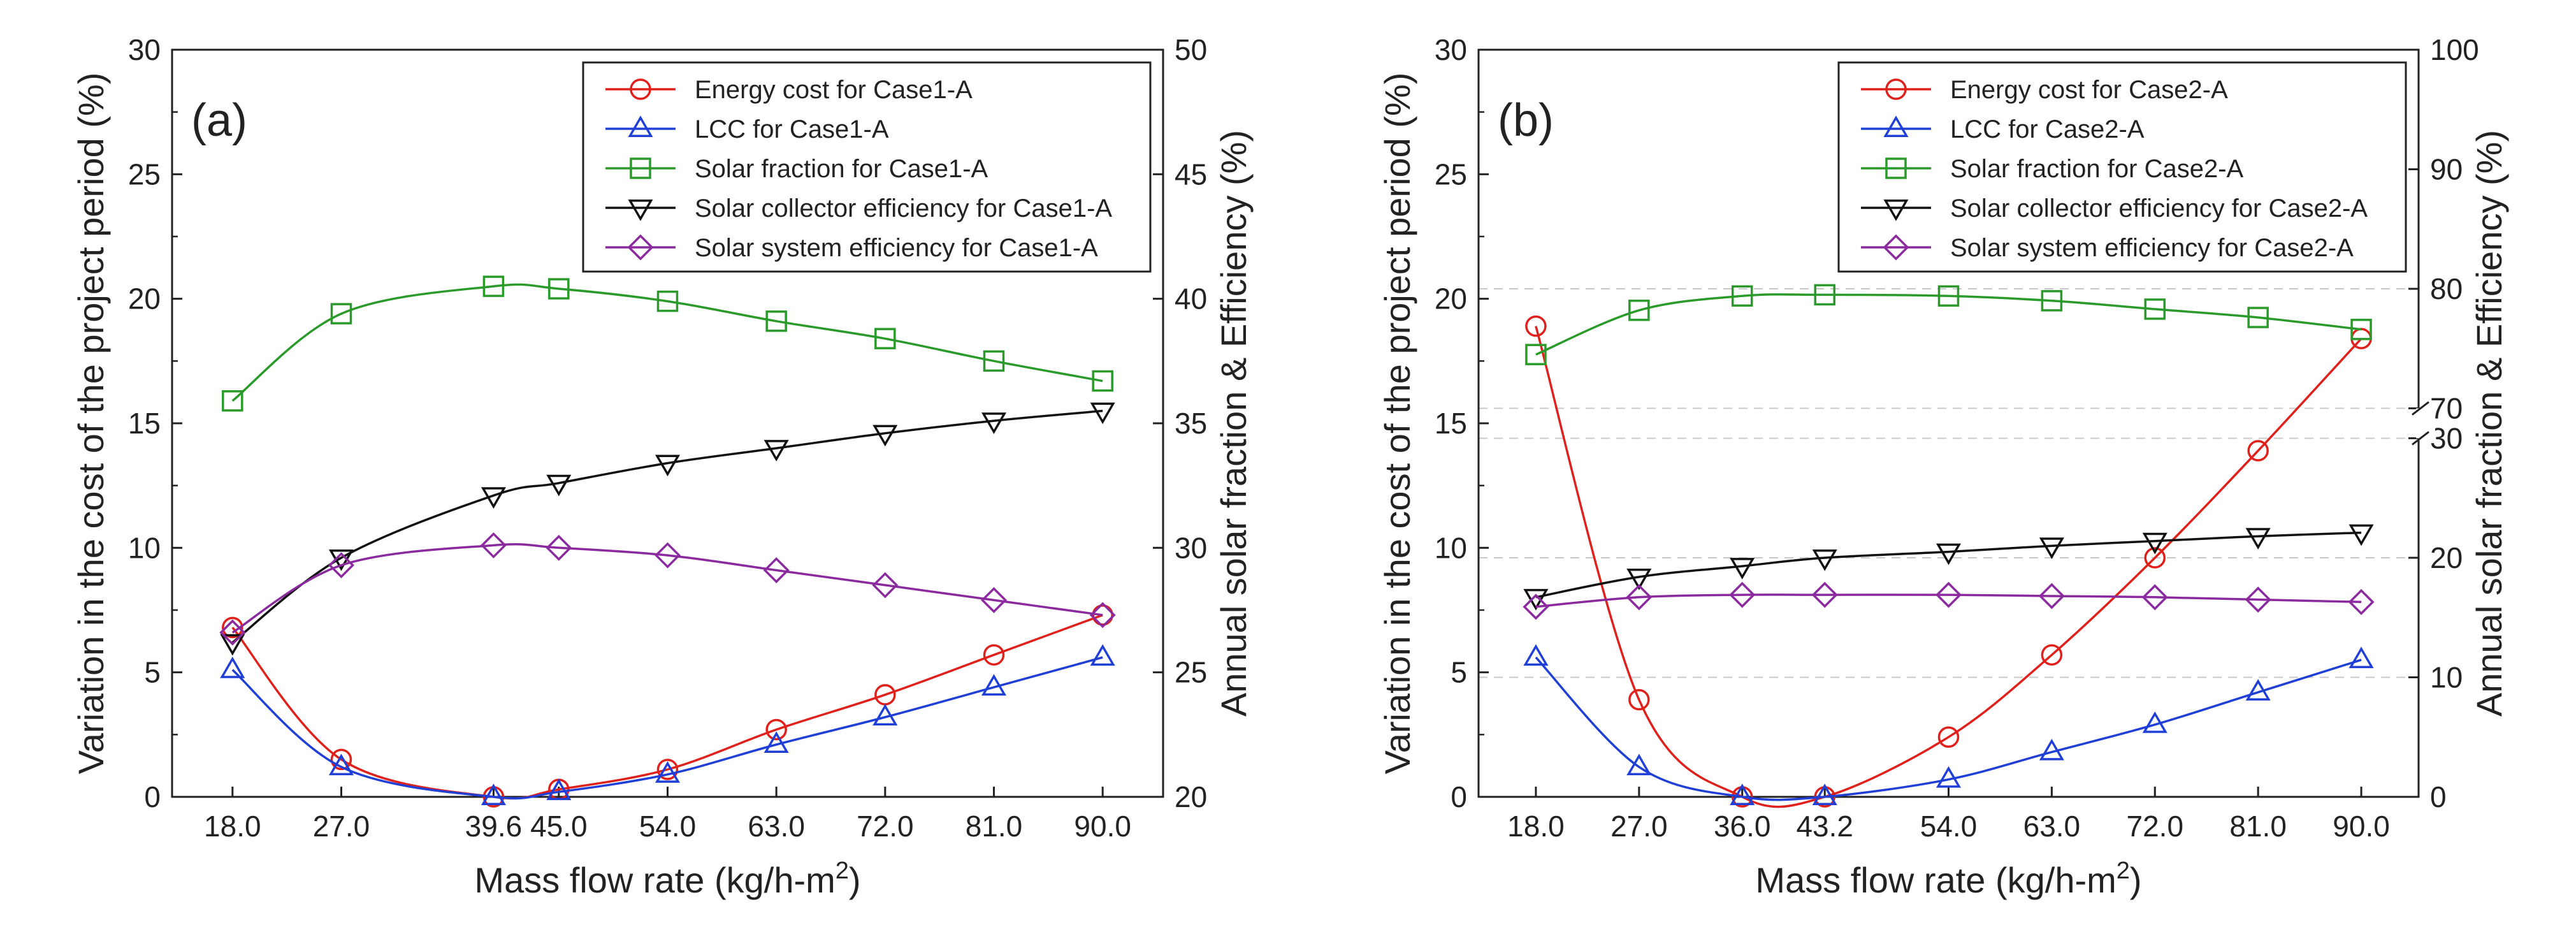  I want to click on legend-label: Energy cost for Case1-A, so click(834, 90).